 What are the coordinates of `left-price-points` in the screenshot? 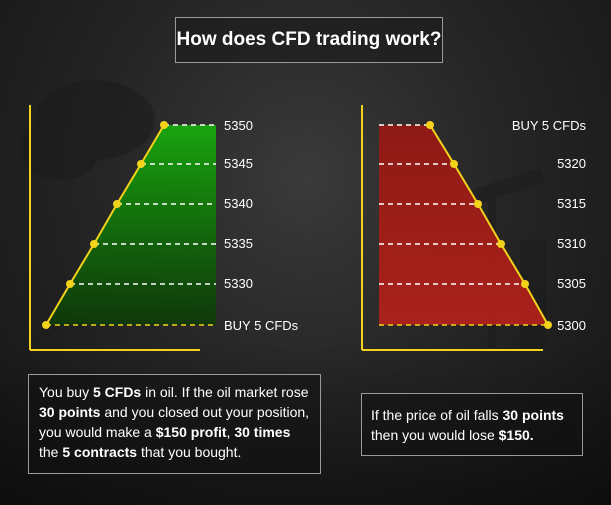 It's located at (105, 225).